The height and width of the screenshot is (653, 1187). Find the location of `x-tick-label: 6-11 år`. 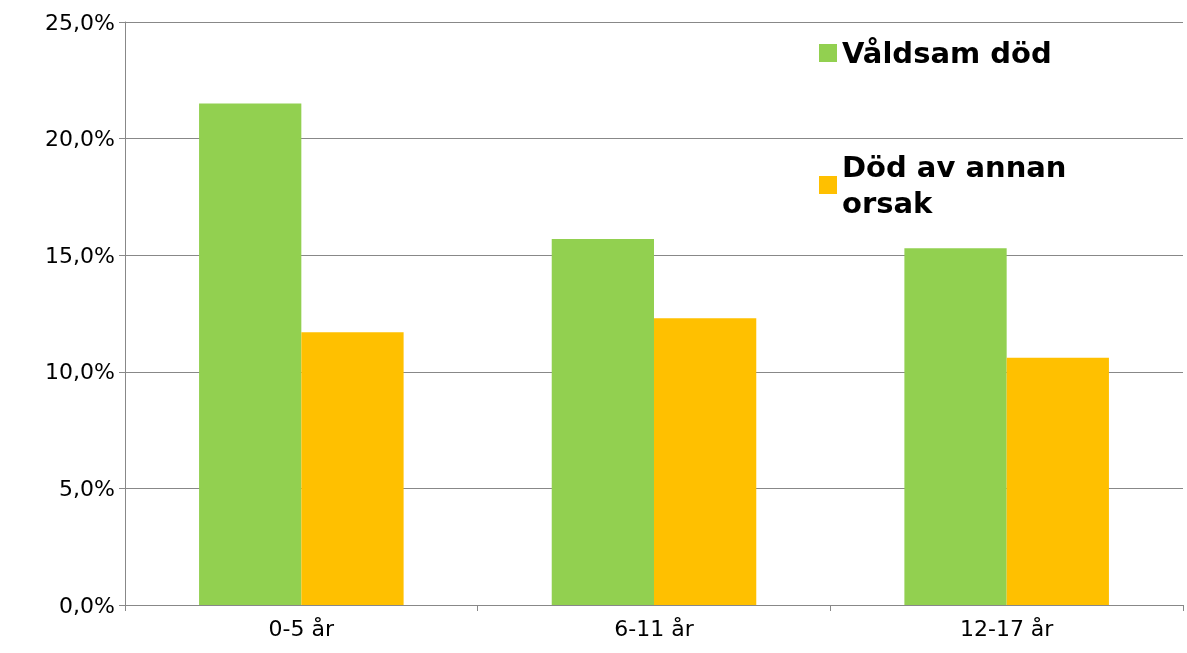

x-tick-label: 6-11 år is located at coordinates (654, 628).